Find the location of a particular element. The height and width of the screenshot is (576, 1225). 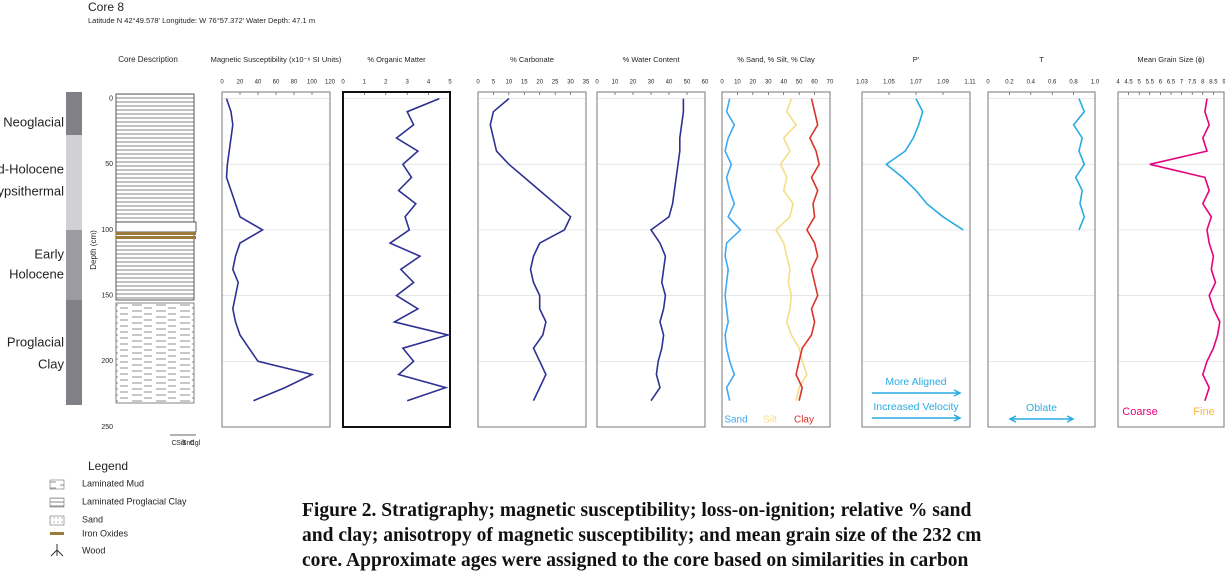

y-tick-label: 250 is located at coordinates (107, 427).